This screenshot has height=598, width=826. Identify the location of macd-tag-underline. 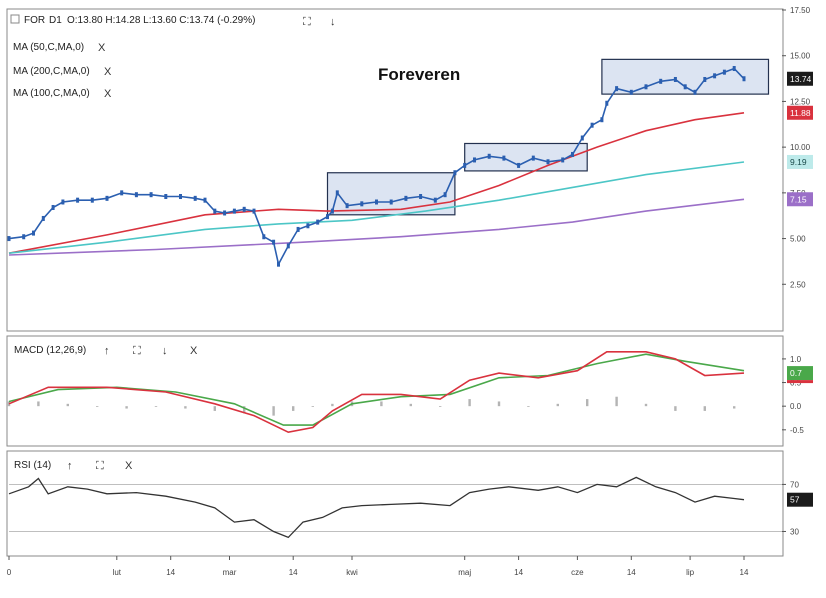
(800, 382).